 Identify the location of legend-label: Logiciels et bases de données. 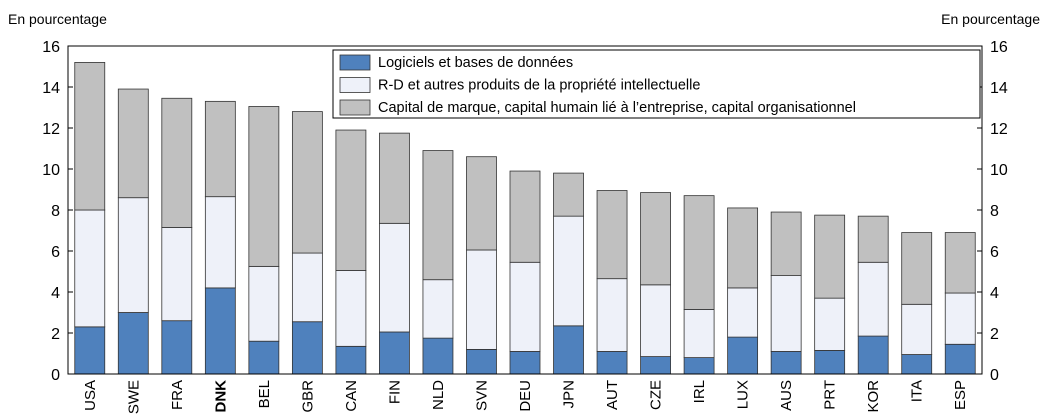
(475, 63).